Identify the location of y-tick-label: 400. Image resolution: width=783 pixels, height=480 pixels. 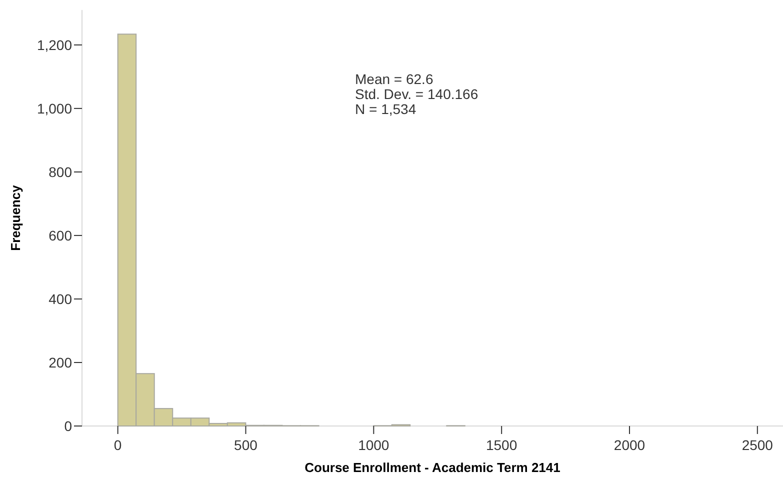
(60, 298).